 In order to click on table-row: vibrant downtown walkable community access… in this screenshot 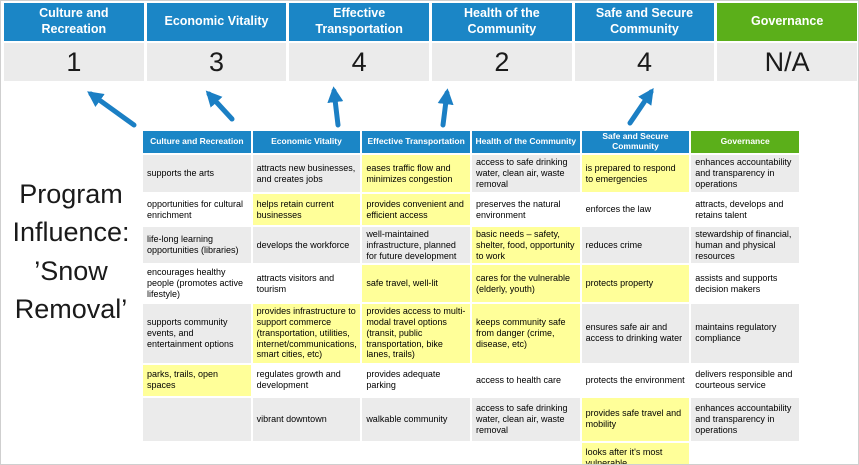, I will do `click(471, 419)`.